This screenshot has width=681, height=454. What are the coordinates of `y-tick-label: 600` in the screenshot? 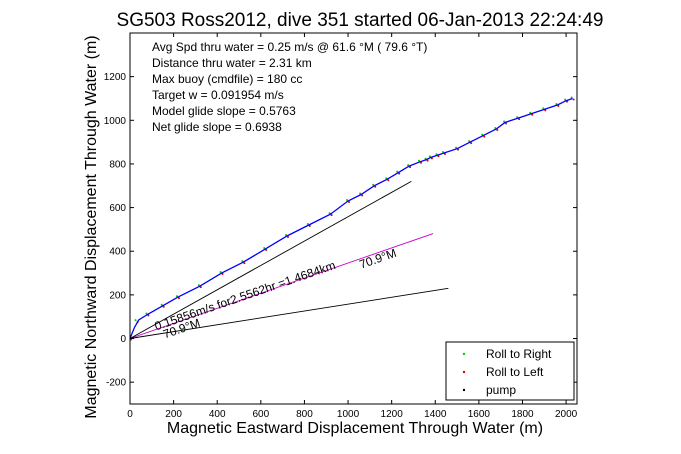 It's located at (117, 208).